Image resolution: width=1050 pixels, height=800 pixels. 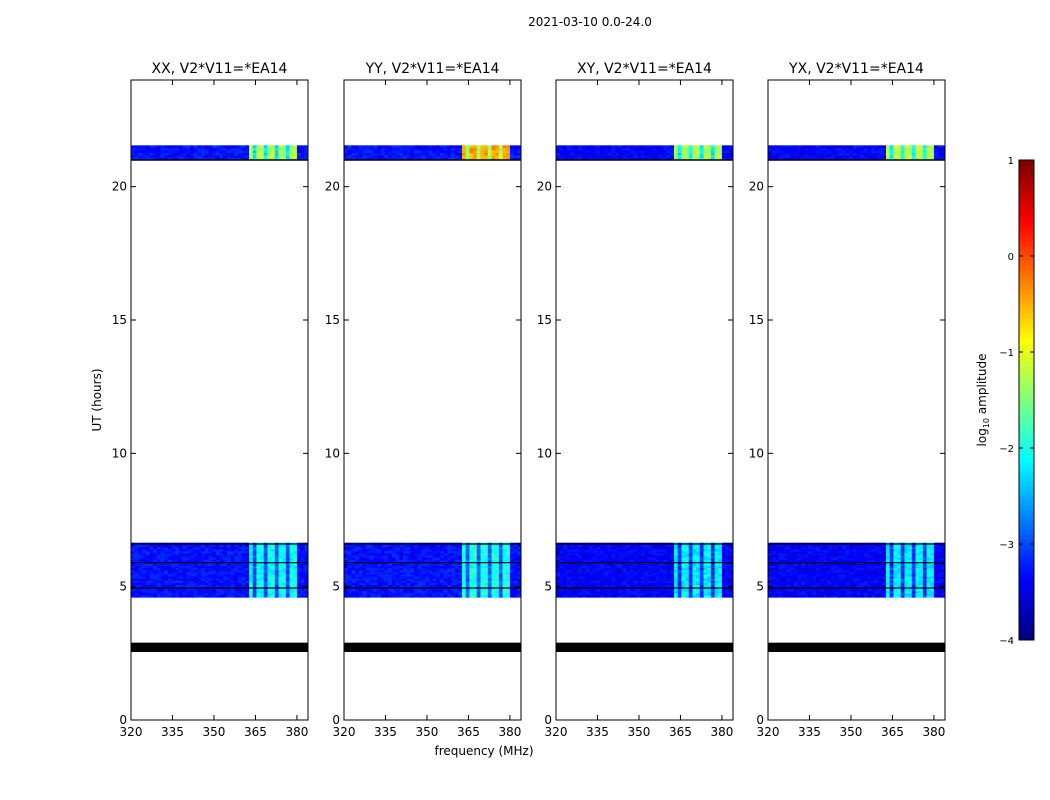 What do you see at coordinates (548, 720) in the screenshot?
I see `y-tick-label: 0` at bounding box center [548, 720].